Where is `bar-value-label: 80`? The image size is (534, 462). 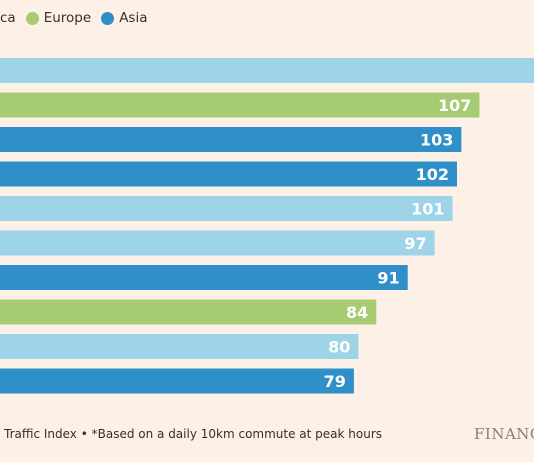 bar-value-label: 80 is located at coordinates (339, 347).